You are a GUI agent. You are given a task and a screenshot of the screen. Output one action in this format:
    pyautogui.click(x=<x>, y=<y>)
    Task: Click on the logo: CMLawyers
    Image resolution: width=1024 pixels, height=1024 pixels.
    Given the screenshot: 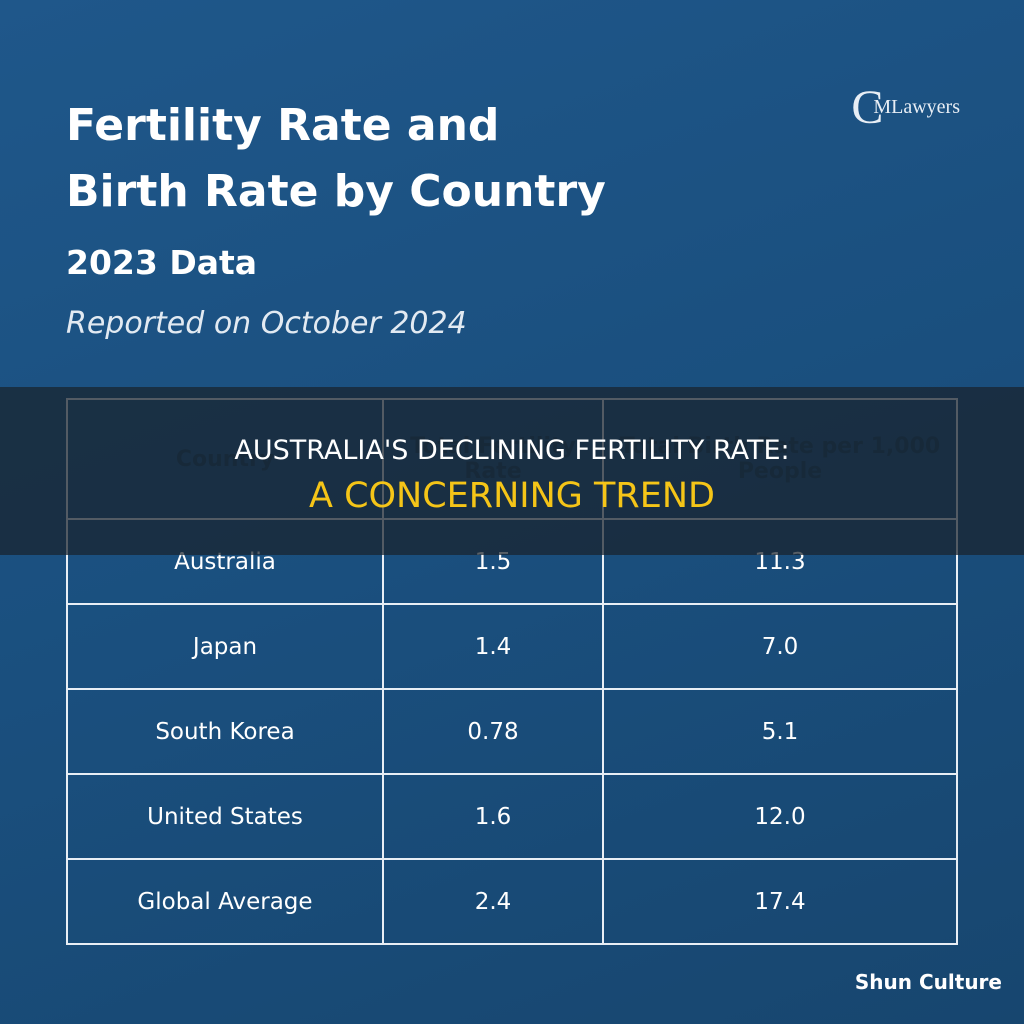 What is the action you would take?
    pyautogui.click(x=905, y=107)
    